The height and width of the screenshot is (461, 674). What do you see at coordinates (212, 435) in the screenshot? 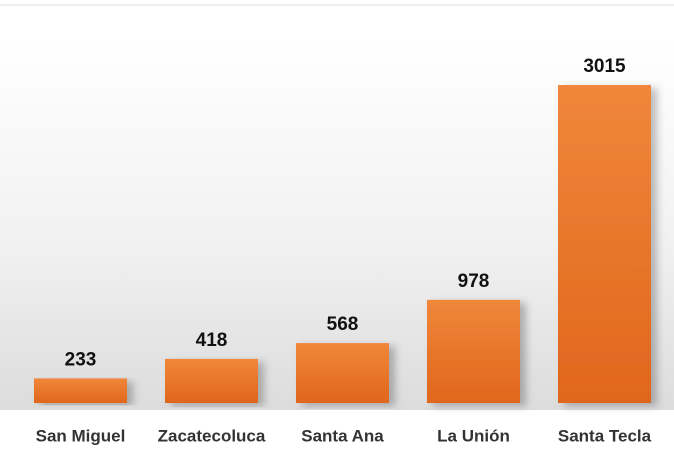
I see `x-tick-label: Zacatecoluca` at bounding box center [212, 435].